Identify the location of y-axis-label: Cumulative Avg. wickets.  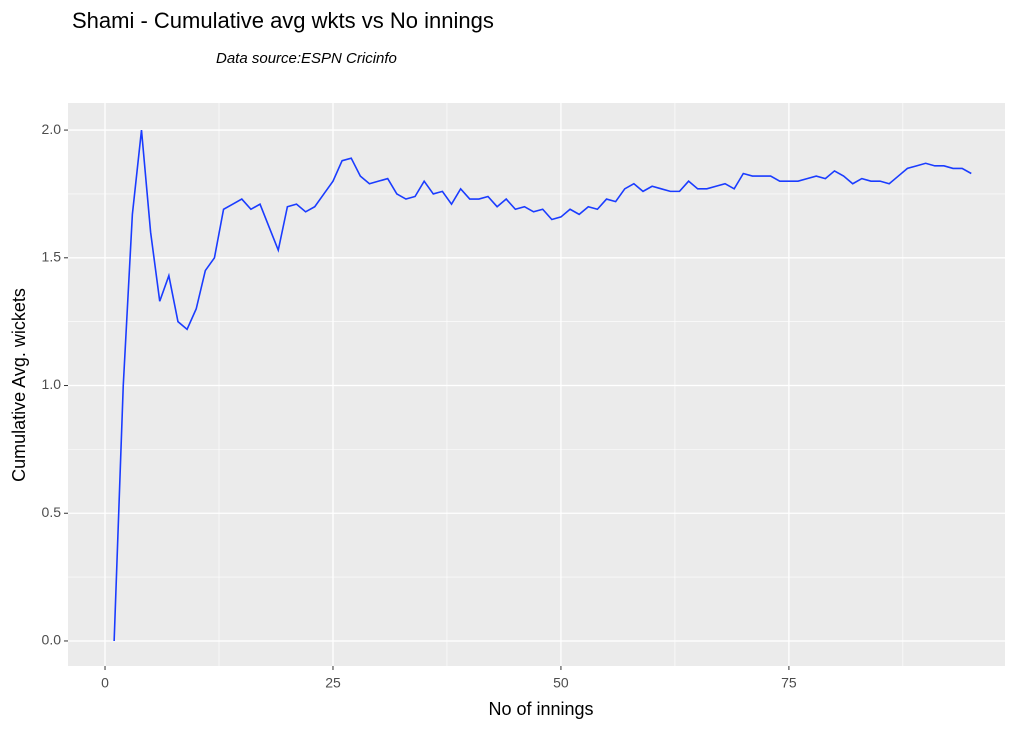
(19, 385).